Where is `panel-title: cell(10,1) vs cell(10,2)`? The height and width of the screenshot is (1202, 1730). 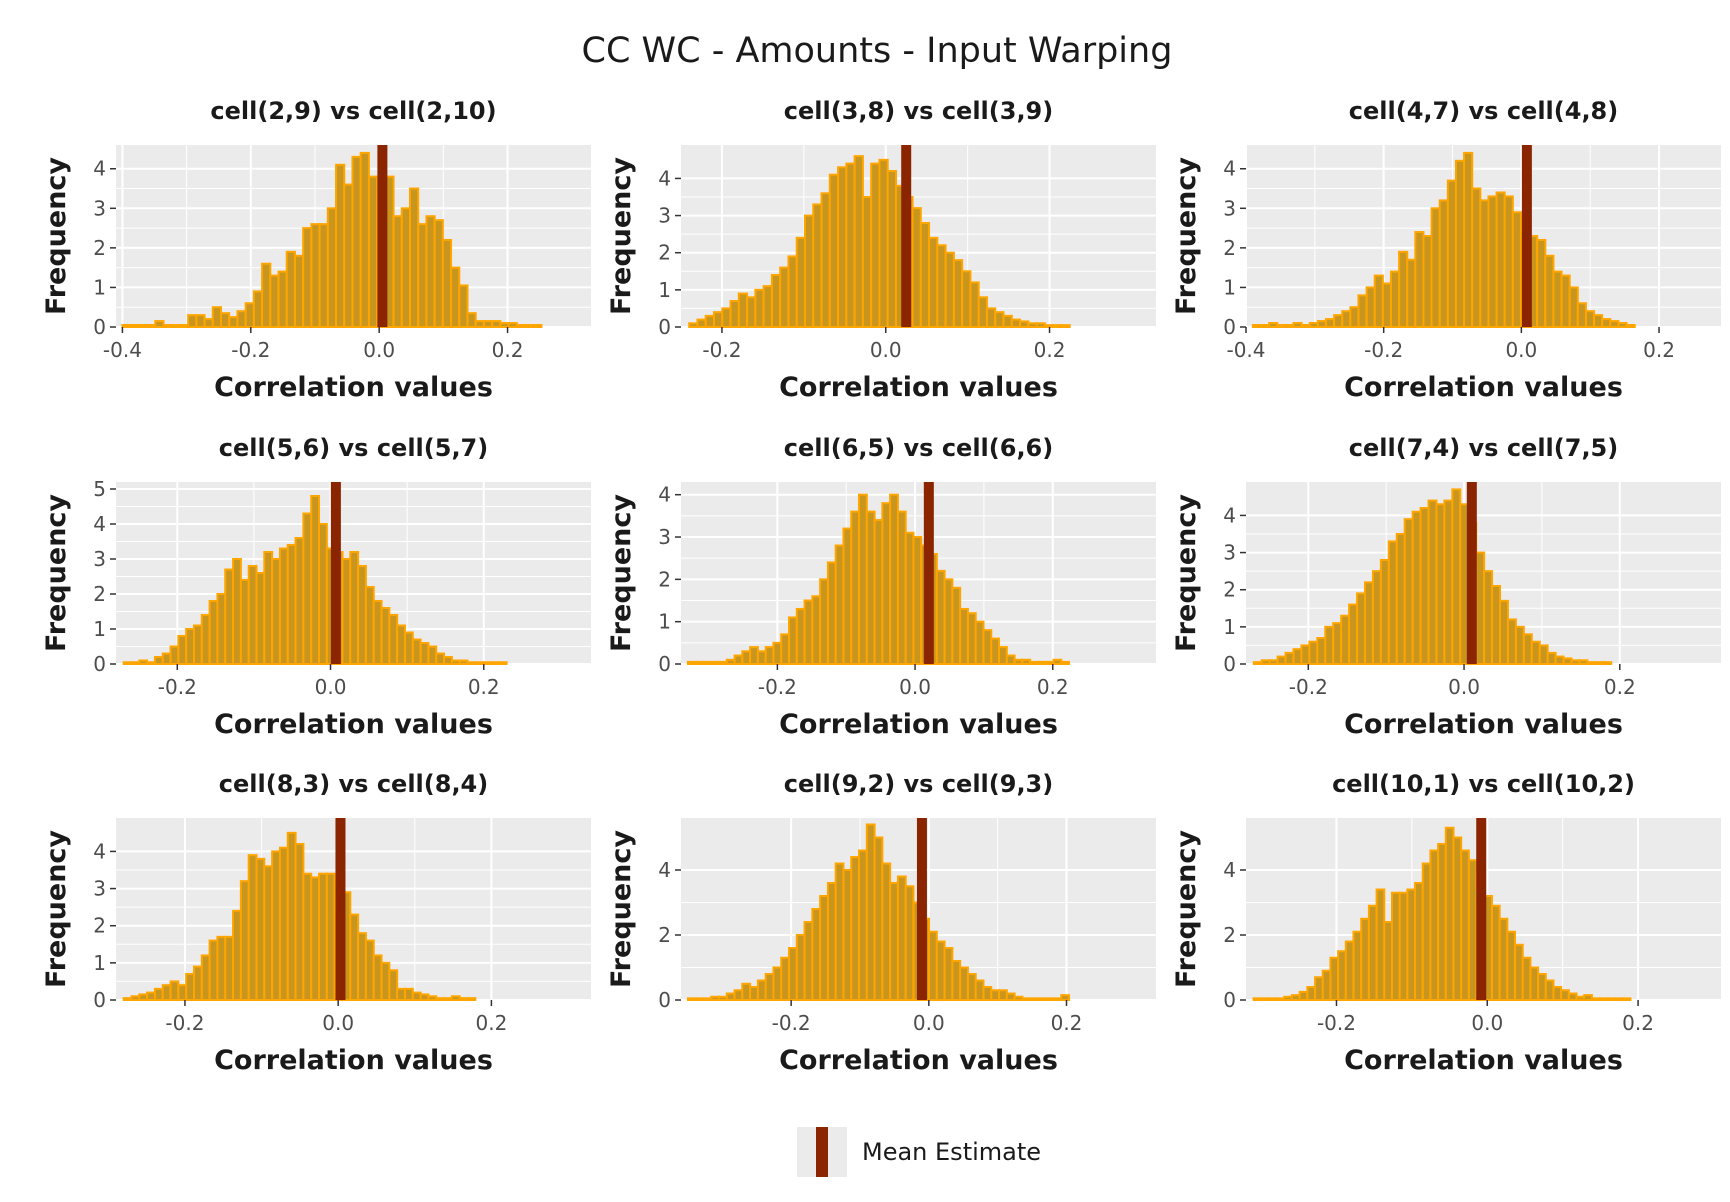 panel-title: cell(10,1) vs cell(10,2) is located at coordinates (1483, 784).